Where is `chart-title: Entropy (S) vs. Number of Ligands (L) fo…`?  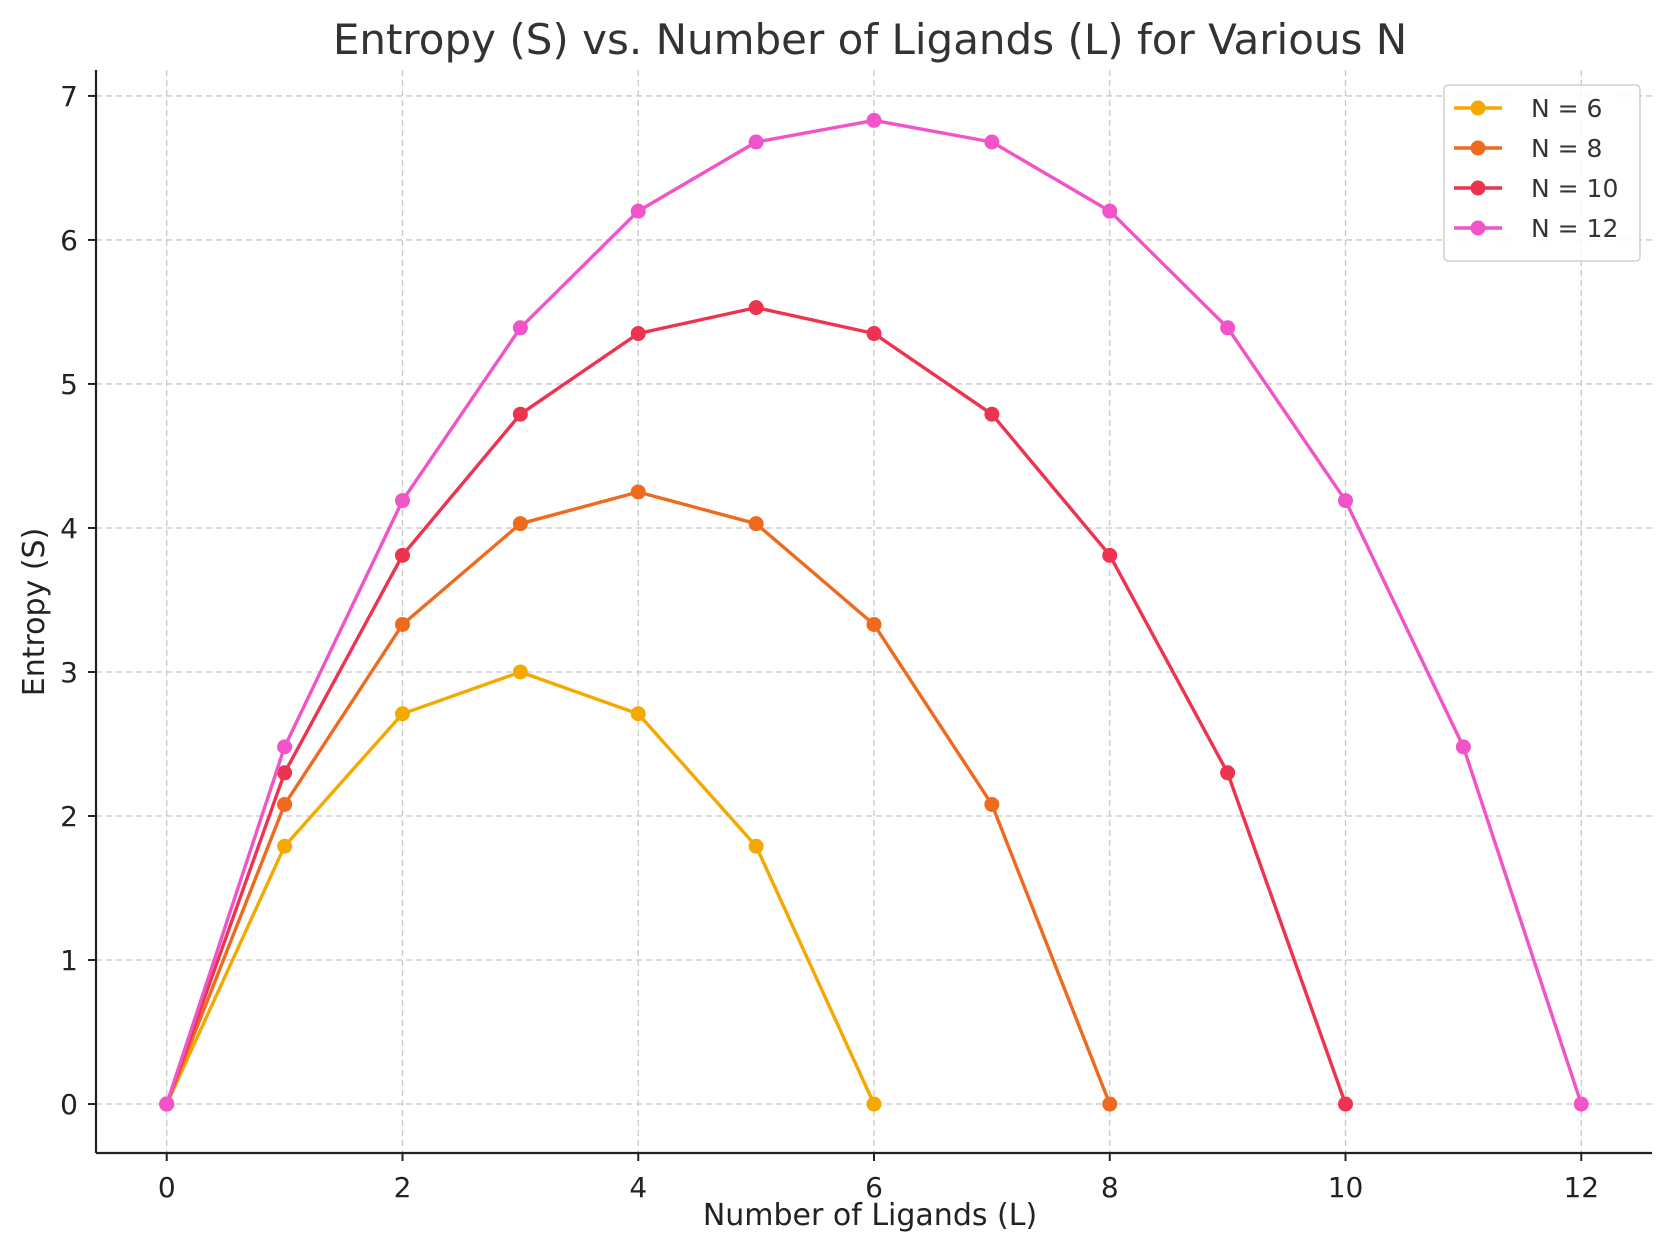 chart-title: Entropy (S) vs. Number of Ligands (L) fo… is located at coordinates (870, 39).